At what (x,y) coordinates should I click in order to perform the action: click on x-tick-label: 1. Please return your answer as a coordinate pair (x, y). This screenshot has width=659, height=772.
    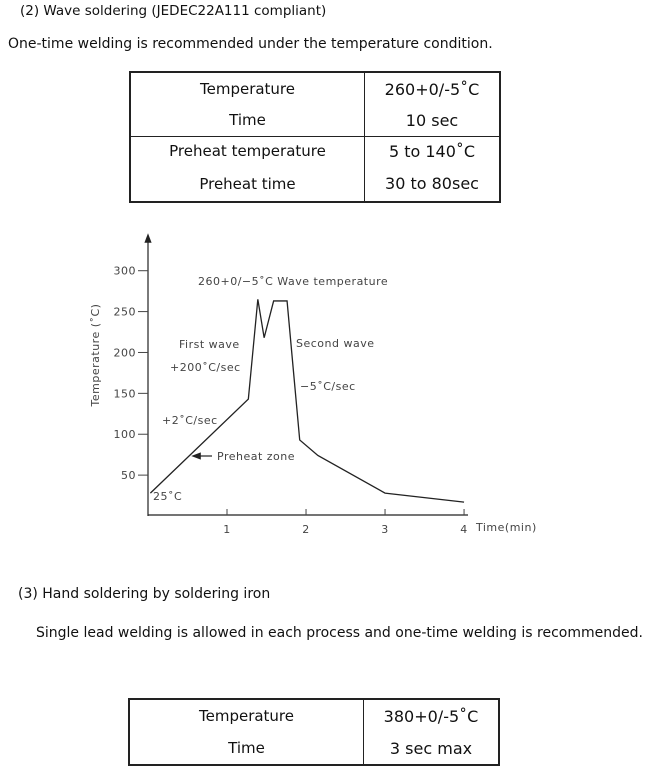
    Looking at the image, I should click on (227, 529).